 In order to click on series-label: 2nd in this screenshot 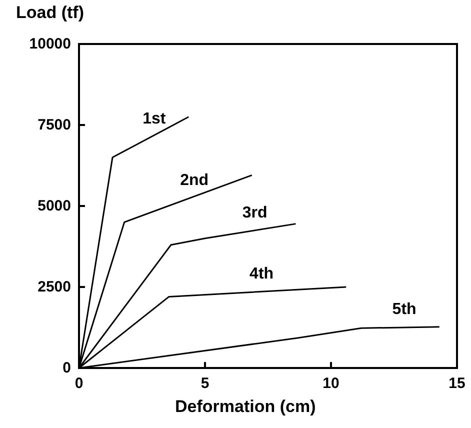, I will do `click(194, 181)`.